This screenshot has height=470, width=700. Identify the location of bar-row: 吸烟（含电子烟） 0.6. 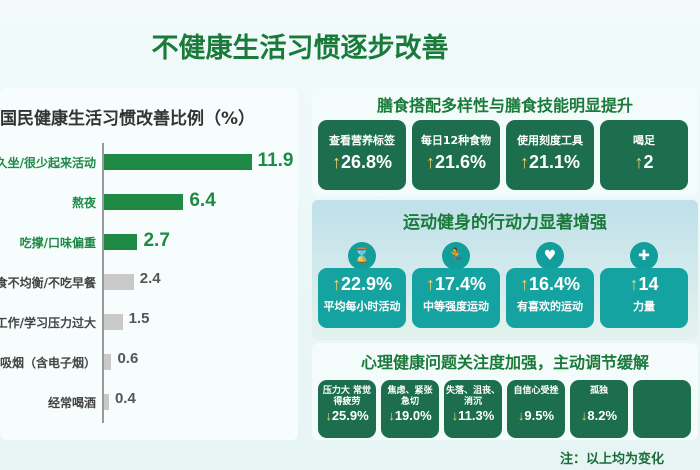
(148, 361).